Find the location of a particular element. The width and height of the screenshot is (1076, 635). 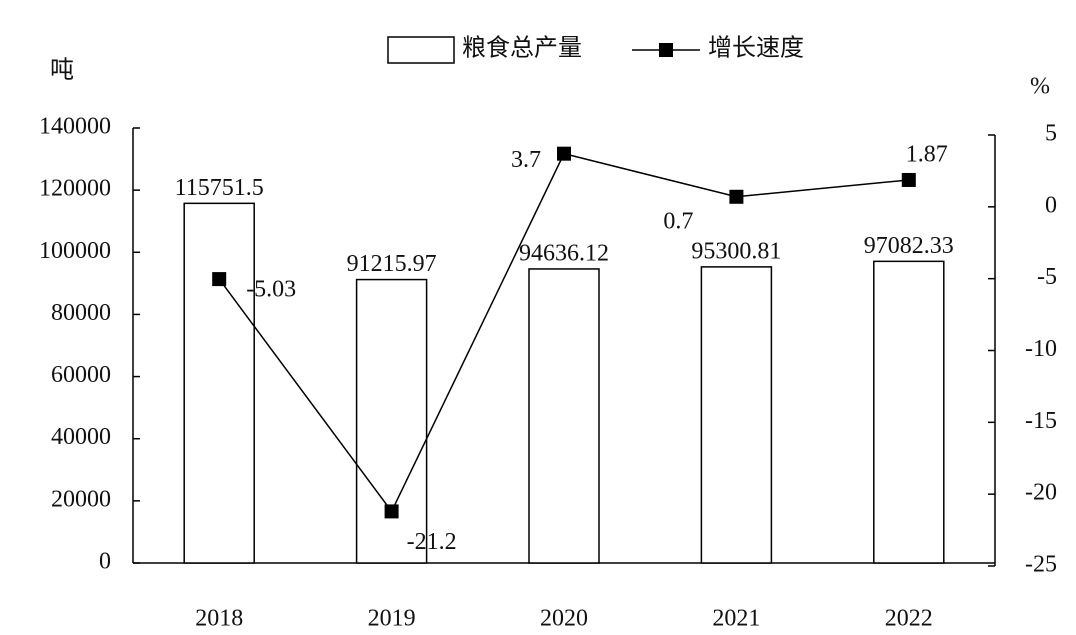

legend-label: 粮食总产量 is located at coordinates (522, 48).